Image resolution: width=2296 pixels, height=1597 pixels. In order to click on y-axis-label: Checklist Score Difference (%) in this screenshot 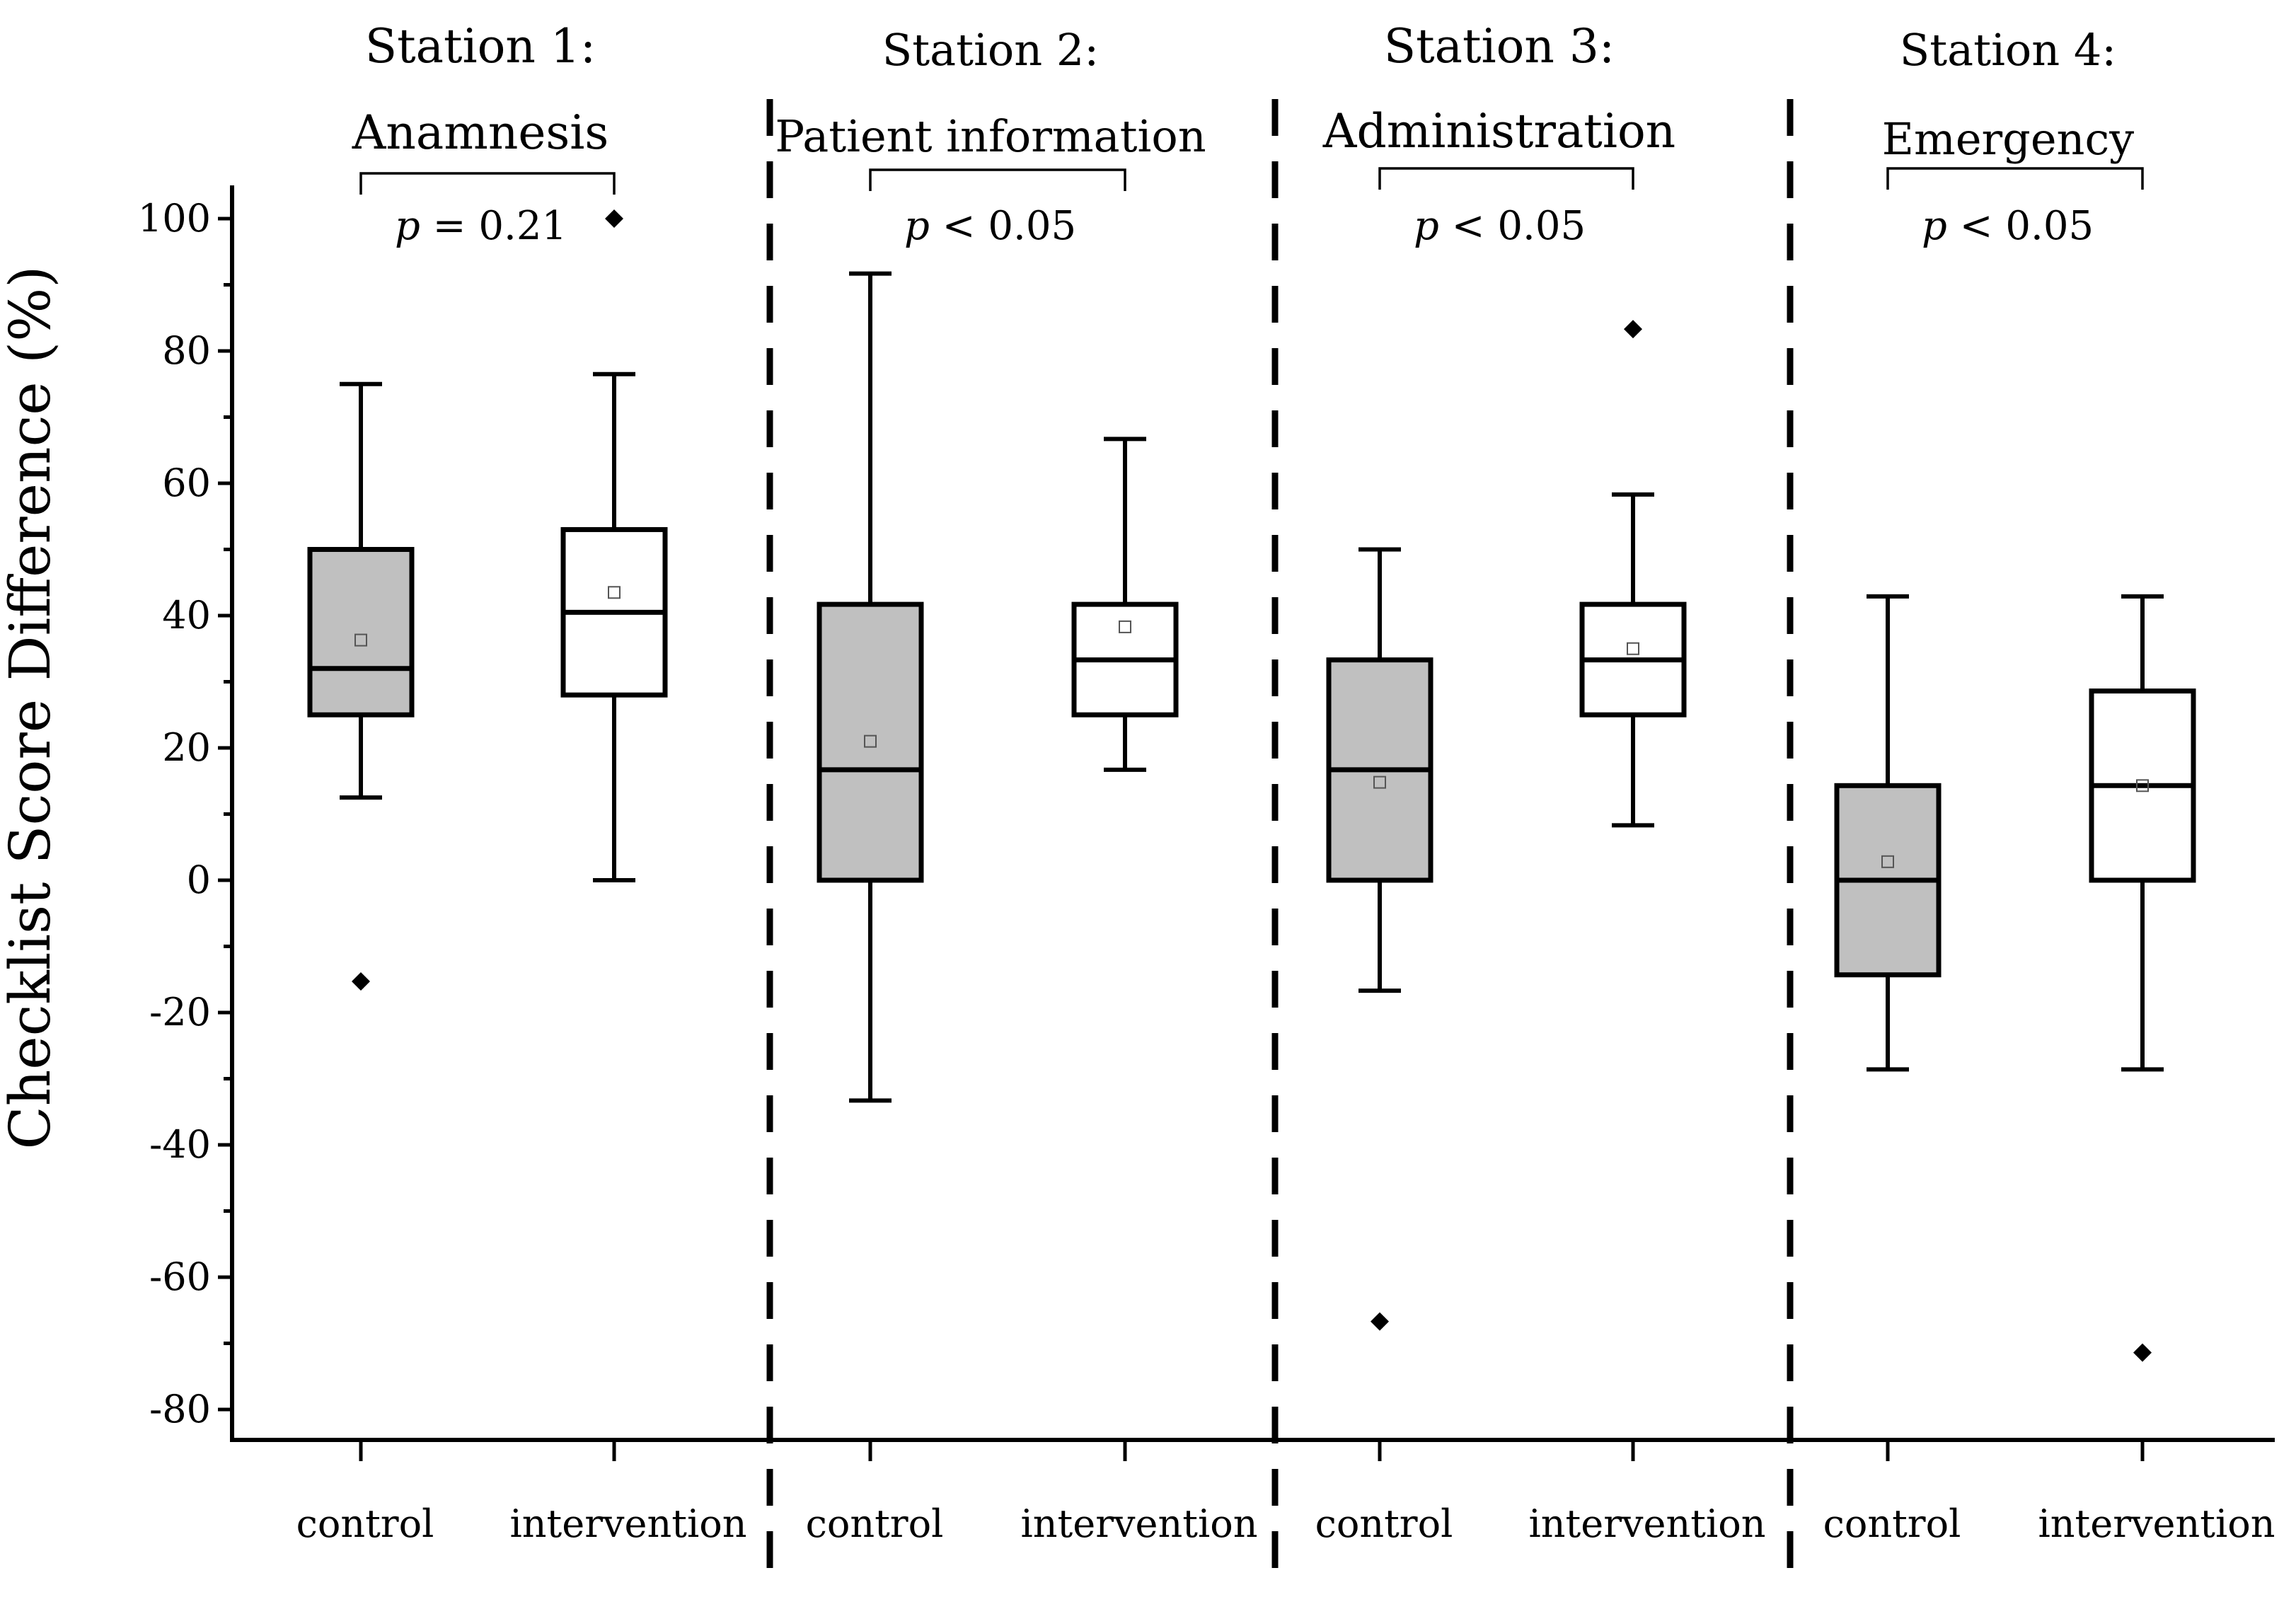, I will do `click(31, 708)`.